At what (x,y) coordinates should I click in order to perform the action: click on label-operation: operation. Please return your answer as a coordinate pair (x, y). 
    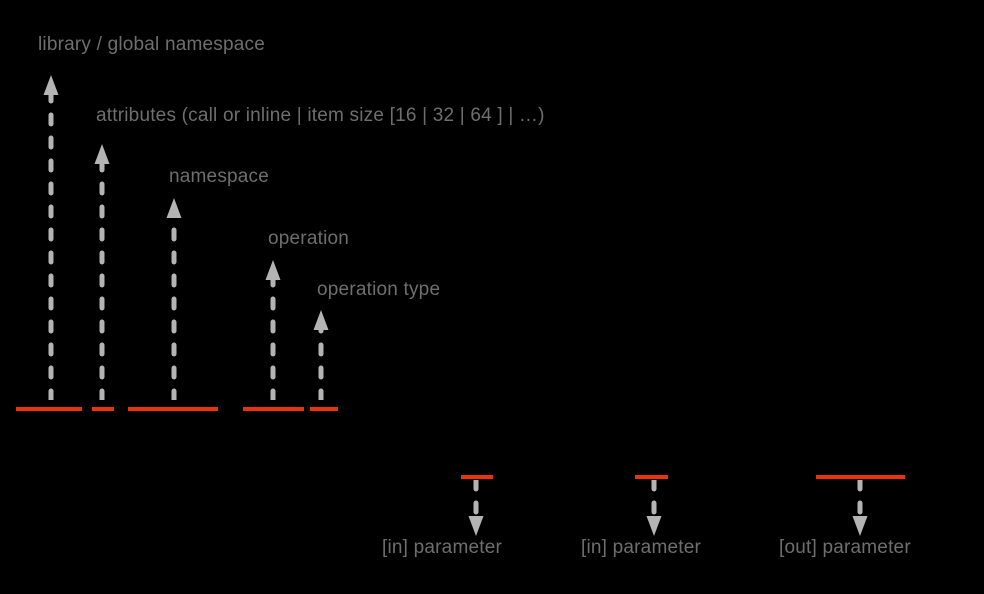
    Looking at the image, I should click on (309, 238).